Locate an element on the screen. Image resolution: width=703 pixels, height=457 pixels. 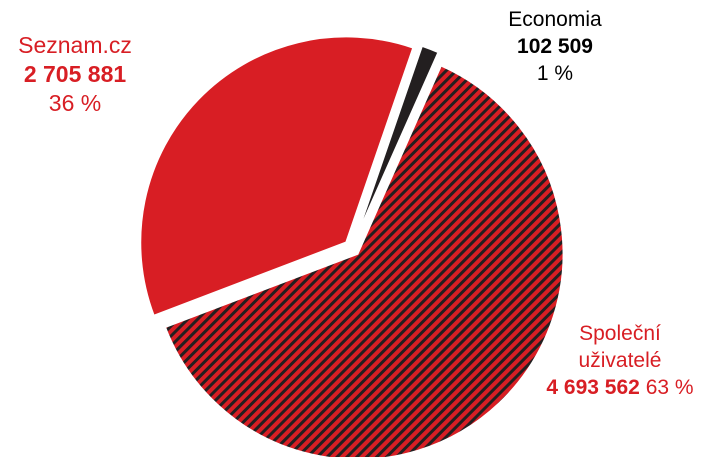
slice-name: Společní uživatelé is located at coordinates (620, 347).